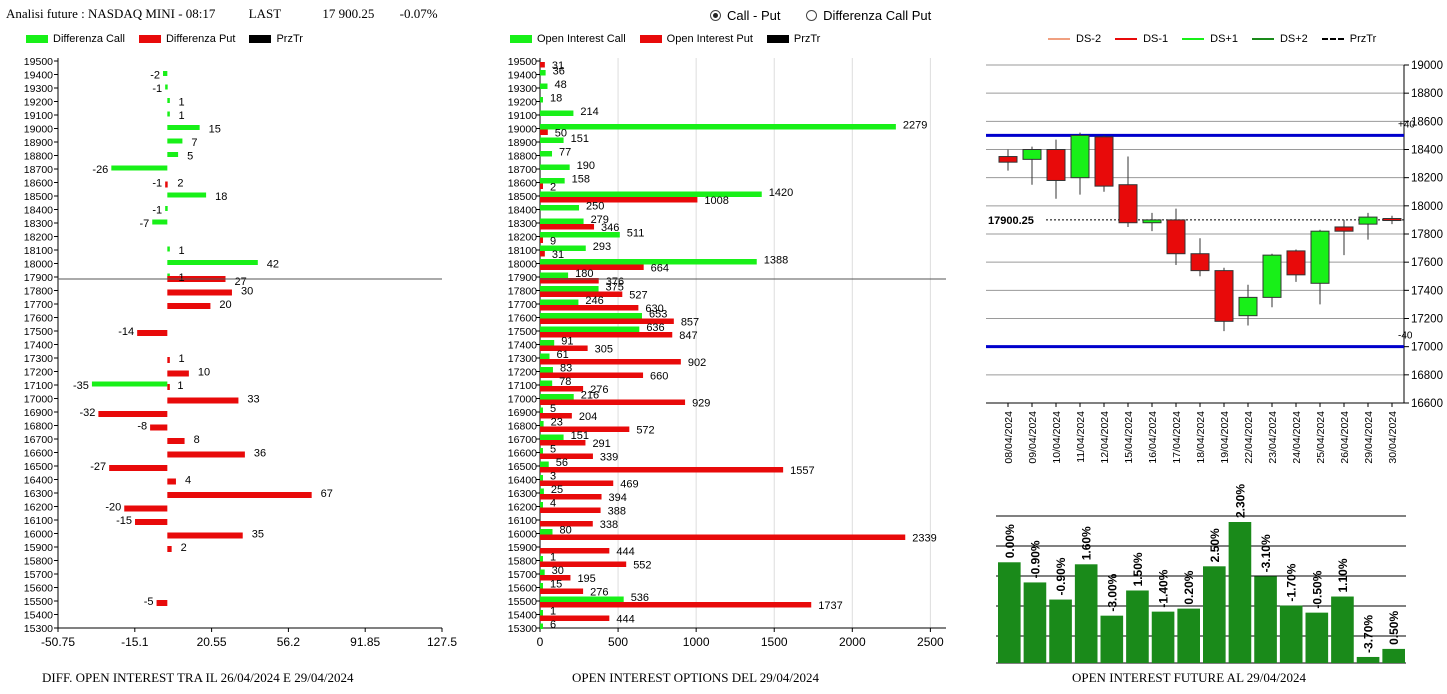 The height and width of the screenshot is (694, 1447). Describe the element at coordinates (584, 274) in the screenshot. I see `oi-call-label: 180` at that location.